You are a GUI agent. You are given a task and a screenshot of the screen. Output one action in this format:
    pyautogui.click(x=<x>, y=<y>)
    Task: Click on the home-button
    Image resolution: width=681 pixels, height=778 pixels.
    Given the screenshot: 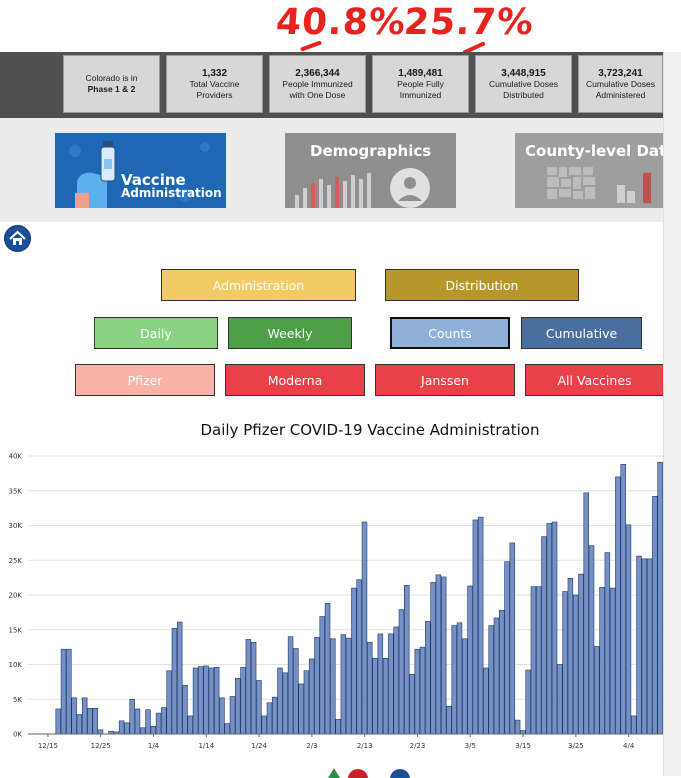 What is the action you would take?
    pyautogui.click(x=17, y=238)
    